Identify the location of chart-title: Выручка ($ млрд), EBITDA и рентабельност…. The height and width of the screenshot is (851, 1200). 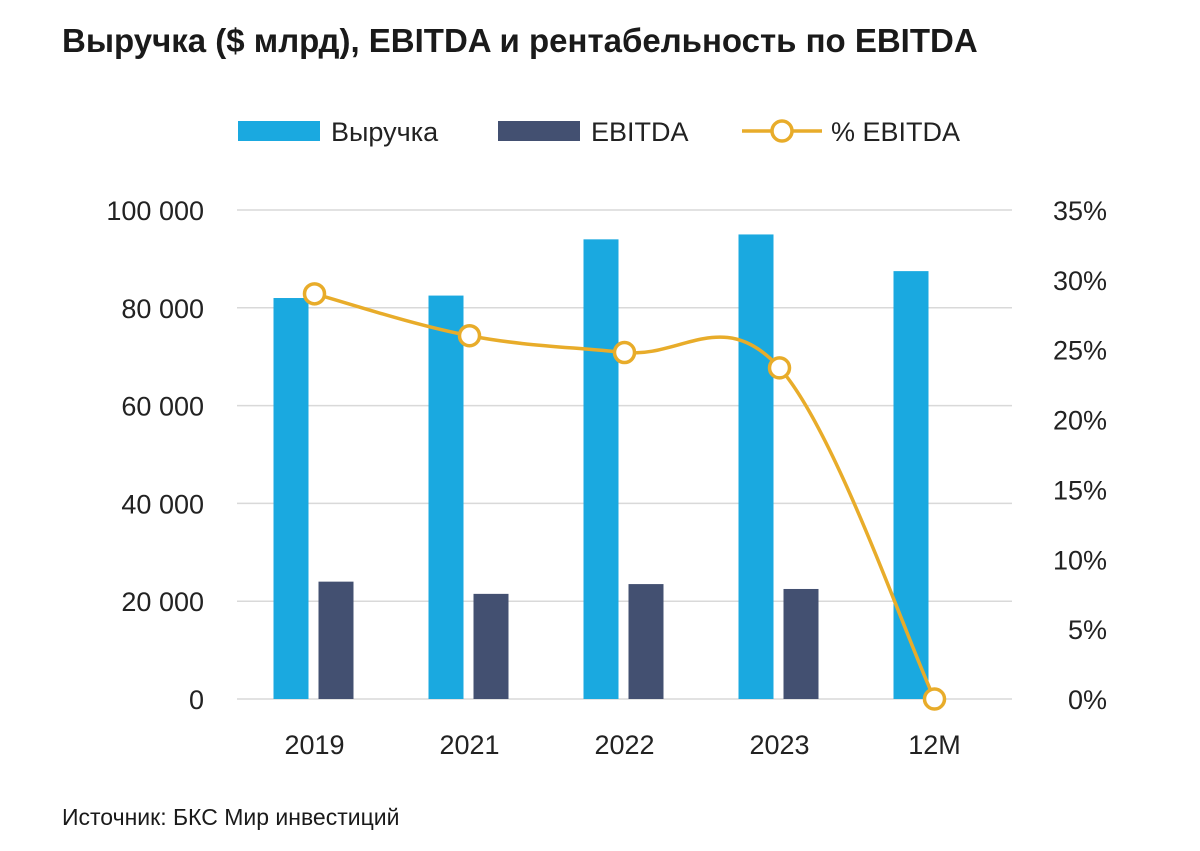
(520, 40).